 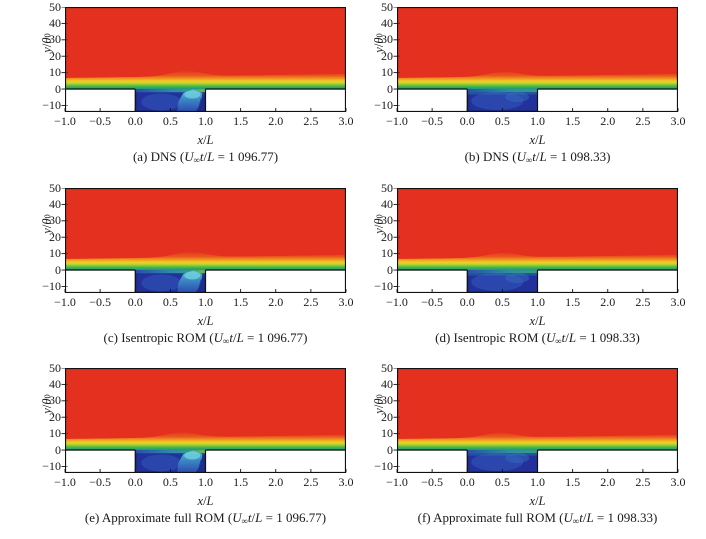 What do you see at coordinates (55, 416) in the screenshot?
I see `y-tick-label: 20` at bounding box center [55, 416].